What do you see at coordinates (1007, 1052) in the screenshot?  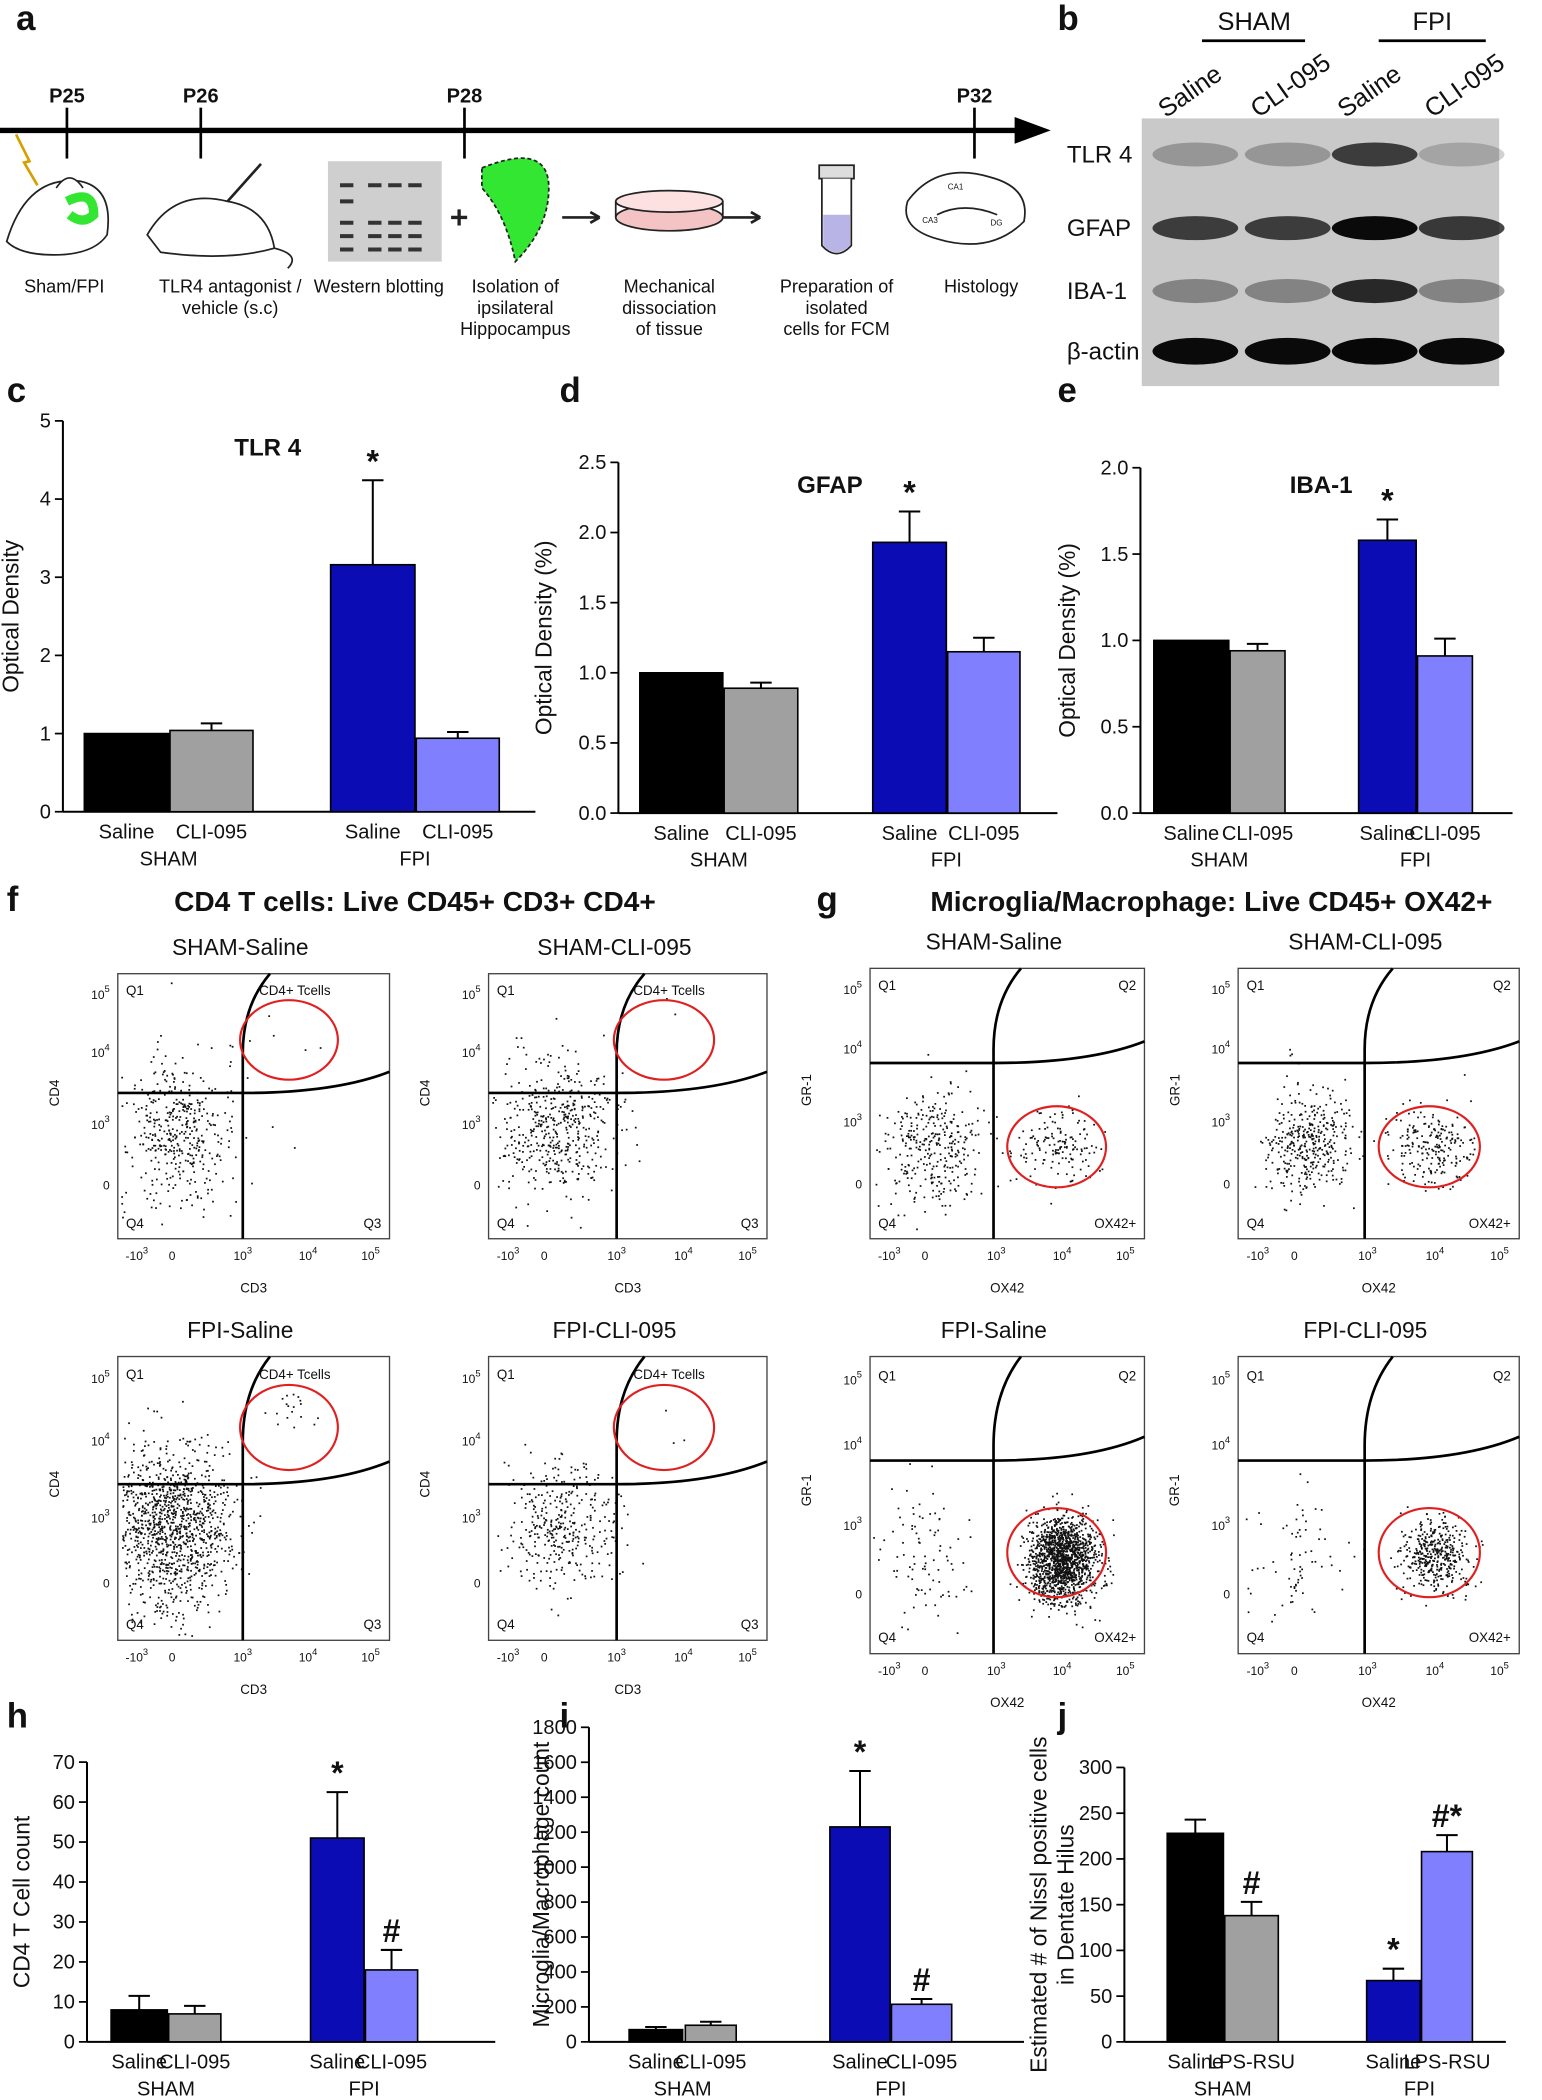 I see `gate-line` at bounding box center [1007, 1052].